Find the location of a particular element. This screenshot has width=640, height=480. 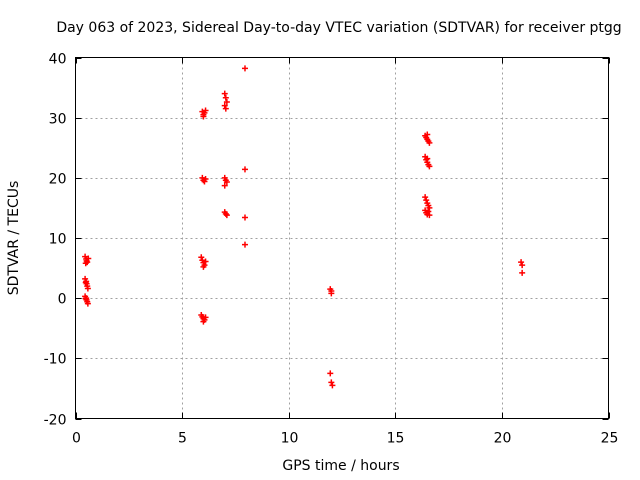

x-tick-label: 20 is located at coordinates (503, 439).